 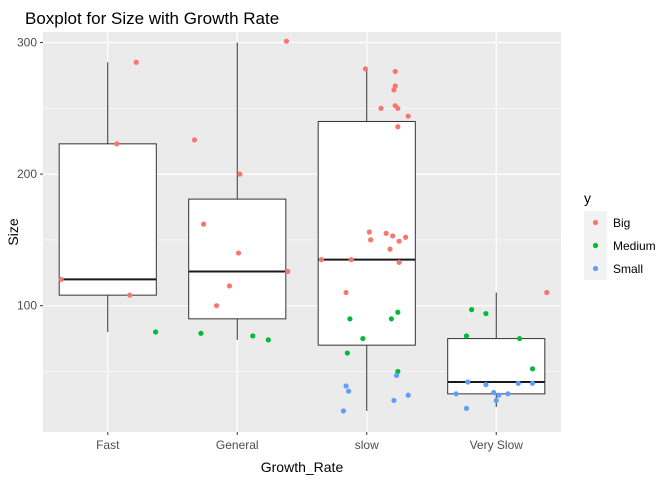 What do you see at coordinates (634, 246) in the screenshot?
I see `legend-label: Medium` at bounding box center [634, 246].